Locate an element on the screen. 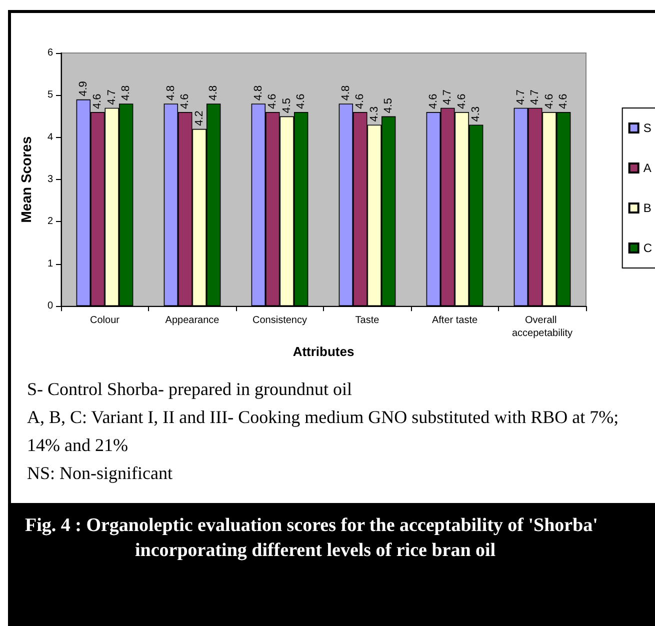 The width and height of the screenshot is (655, 626). legend-label: B is located at coordinates (647, 208).